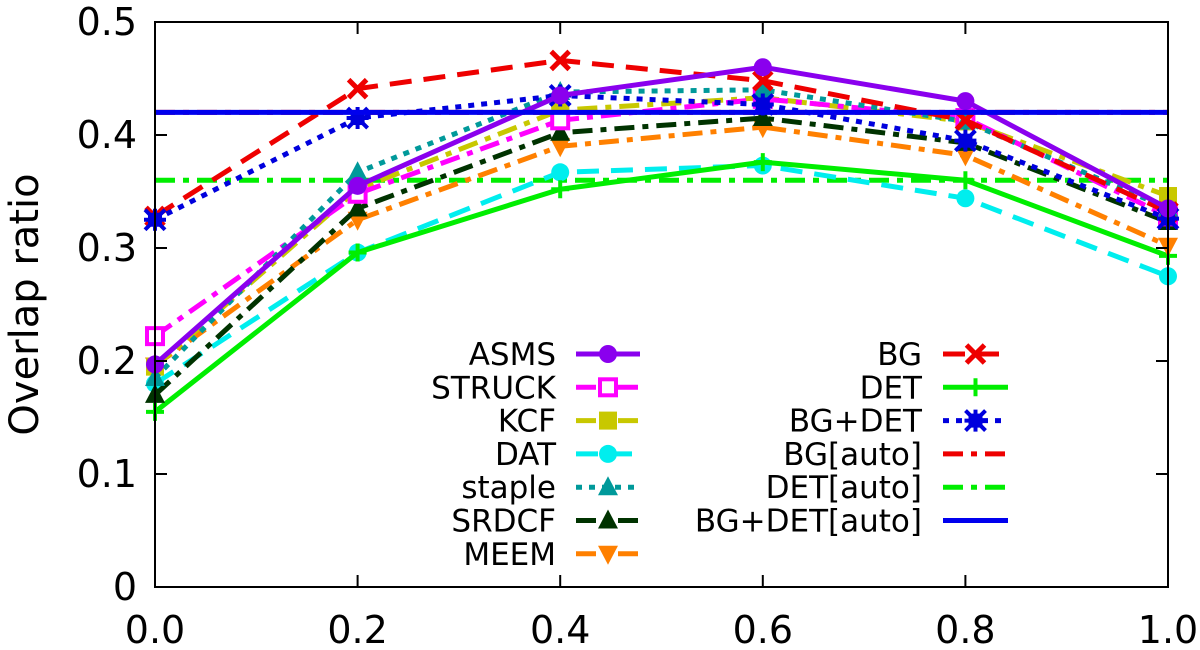  Describe the element at coordinates (512, 355) in the screenshot. I see `legend-label: ASMS` at that location.